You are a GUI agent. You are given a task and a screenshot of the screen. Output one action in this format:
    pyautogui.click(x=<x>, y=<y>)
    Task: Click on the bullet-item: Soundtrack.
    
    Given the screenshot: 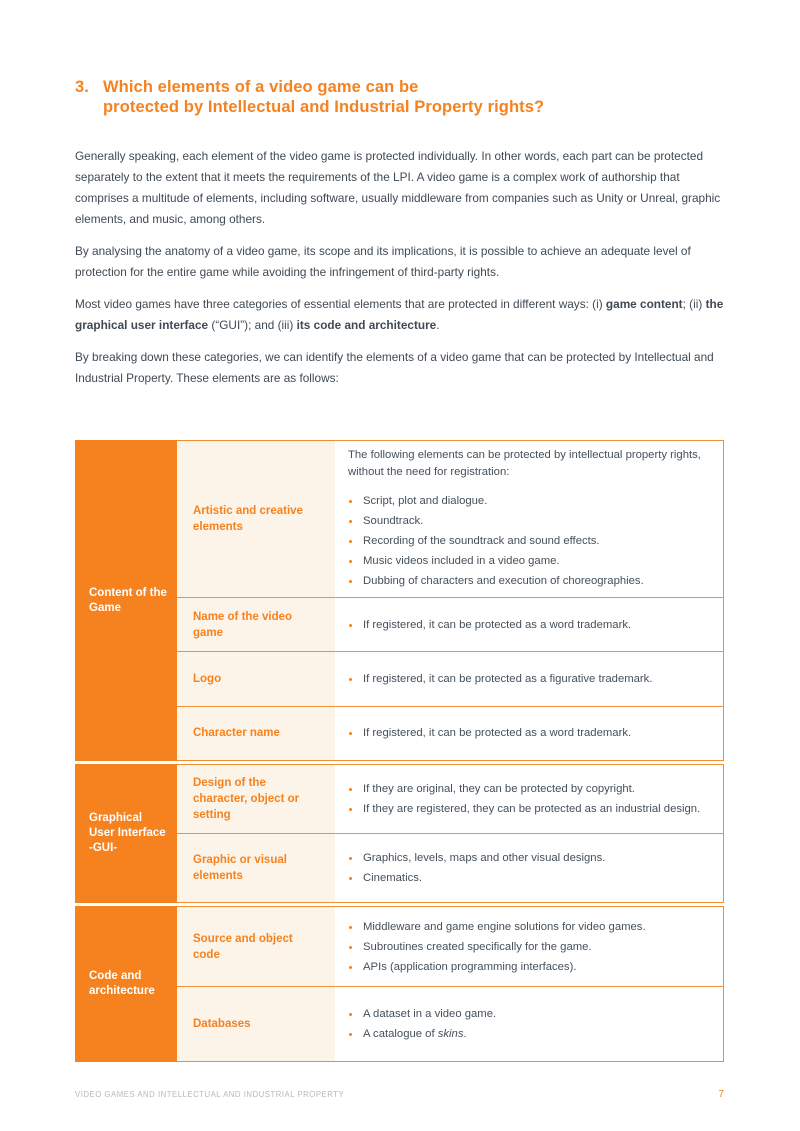 What is the action you would take?
    pyautogui.click(x=527, y=521)
    